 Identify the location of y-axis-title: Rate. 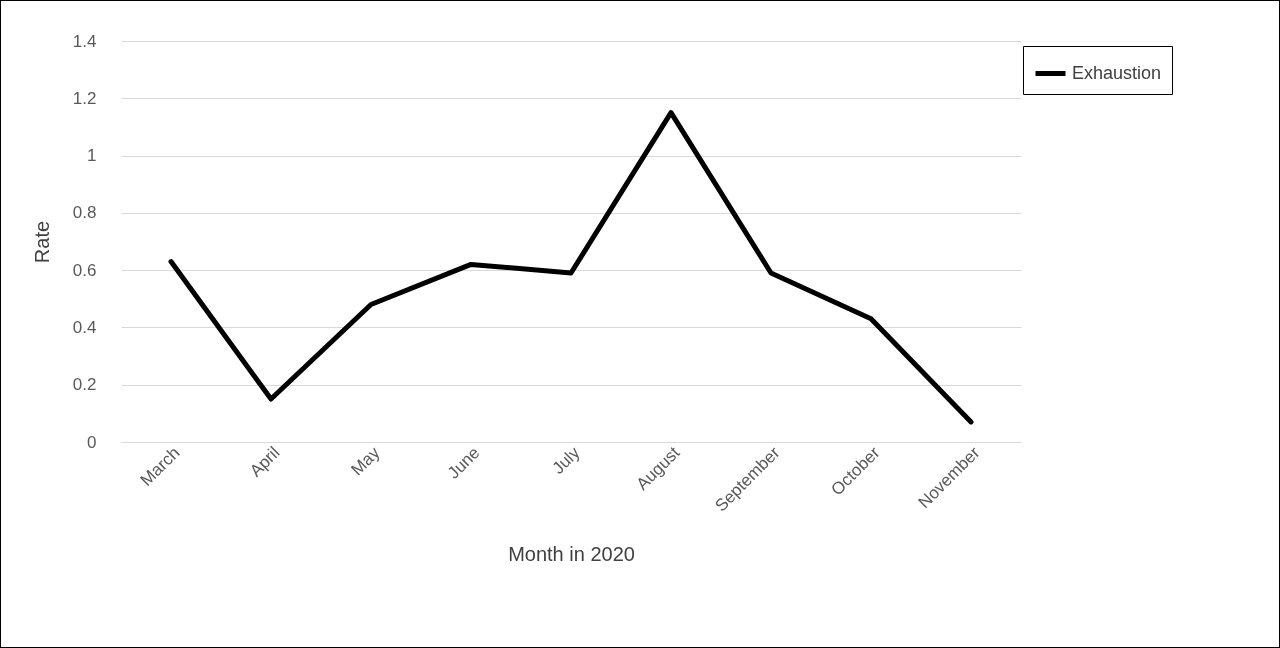
(41, 242).